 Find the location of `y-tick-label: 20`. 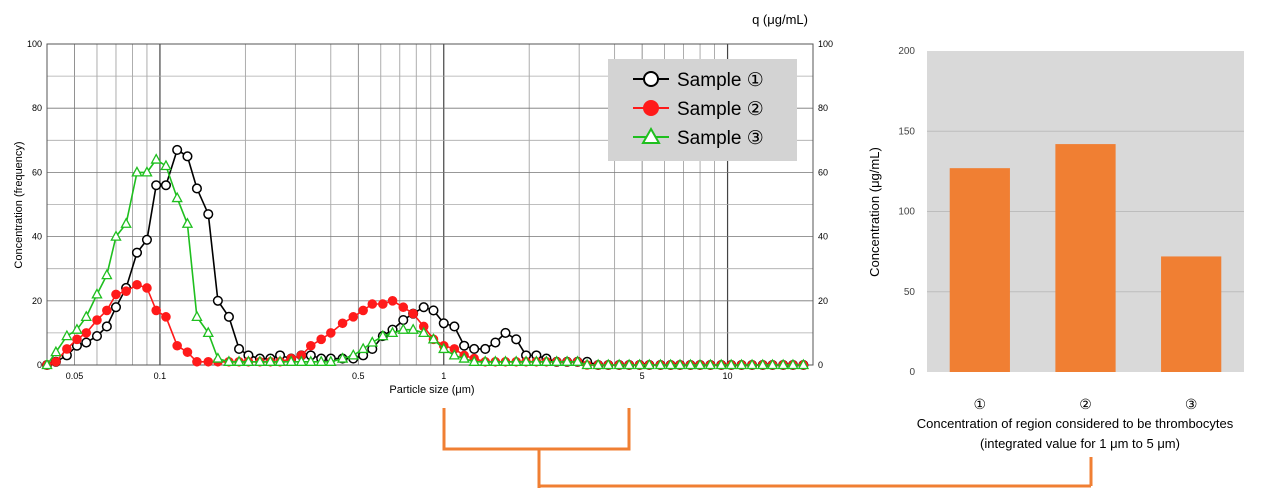

y-tick-label: 20 is located at coordinates (37, 301).